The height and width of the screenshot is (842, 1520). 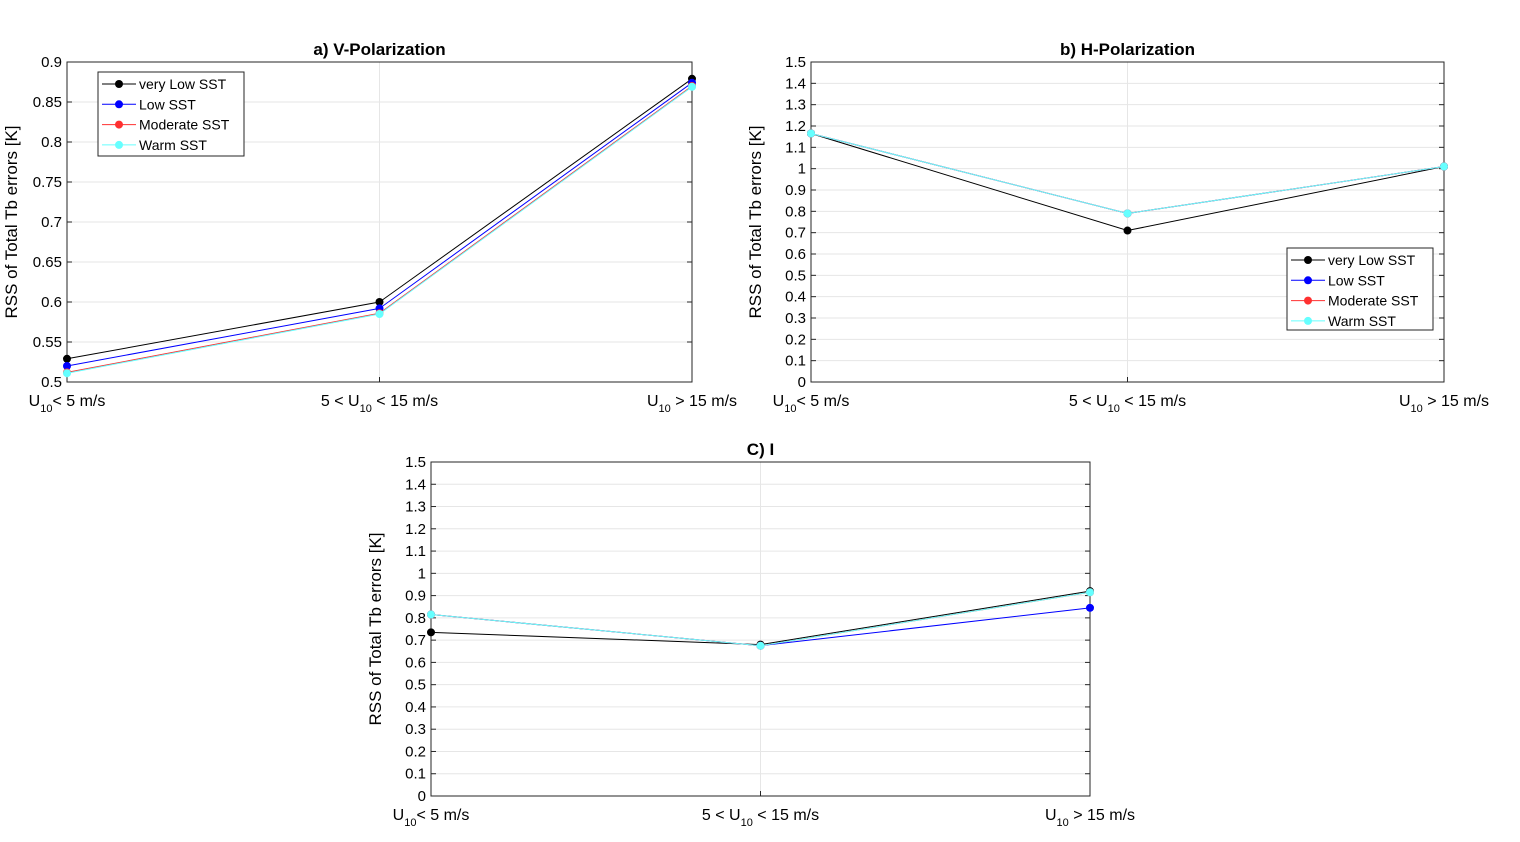 What do you see at coordinates (760, 449) in the screenshot?
I see `chart-title: C) I` at bounding box center [760, 449].